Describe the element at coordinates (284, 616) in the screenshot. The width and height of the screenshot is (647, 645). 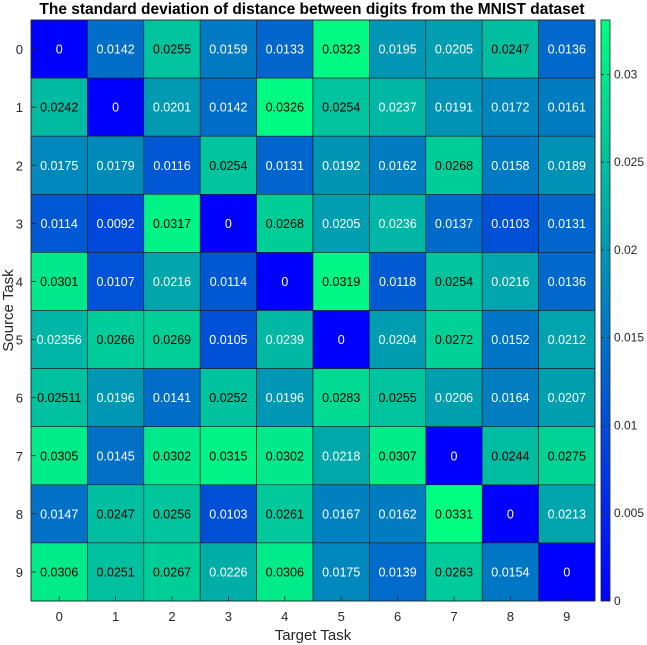
I see `x-tick-label: 4` at that location.